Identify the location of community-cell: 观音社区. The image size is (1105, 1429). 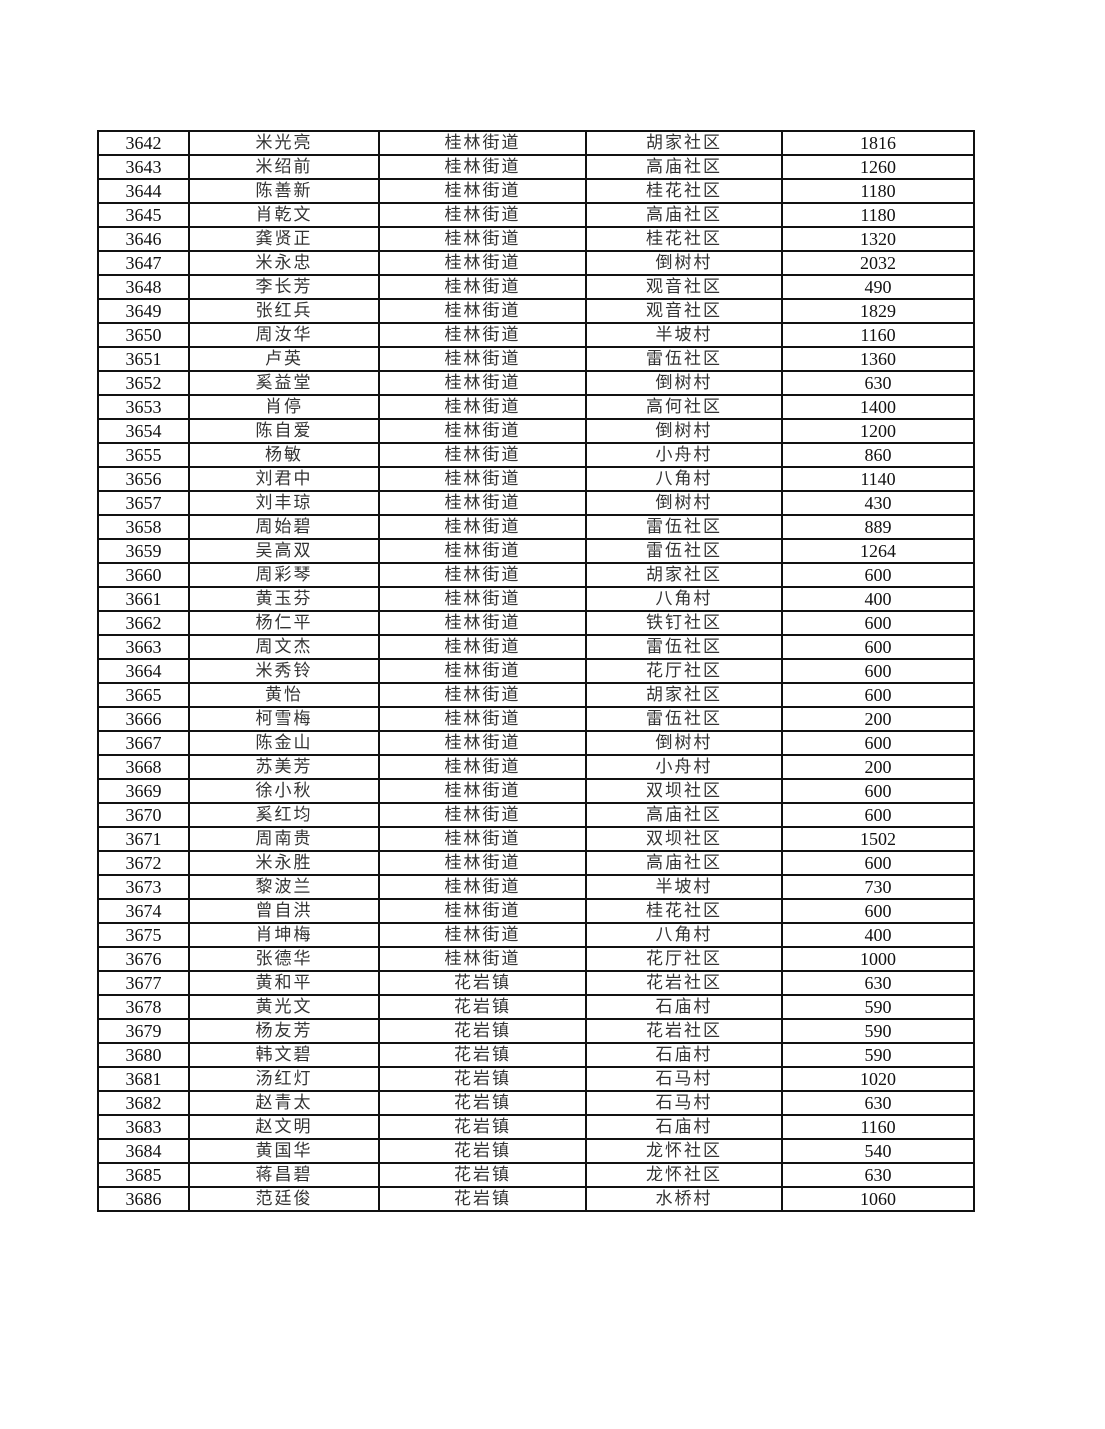
(684, 287).